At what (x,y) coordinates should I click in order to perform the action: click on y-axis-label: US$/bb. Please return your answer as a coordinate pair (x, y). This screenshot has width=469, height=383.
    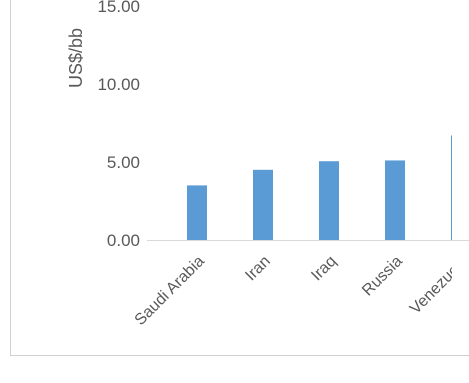
    Looking at the image, I should click on (76, 58).